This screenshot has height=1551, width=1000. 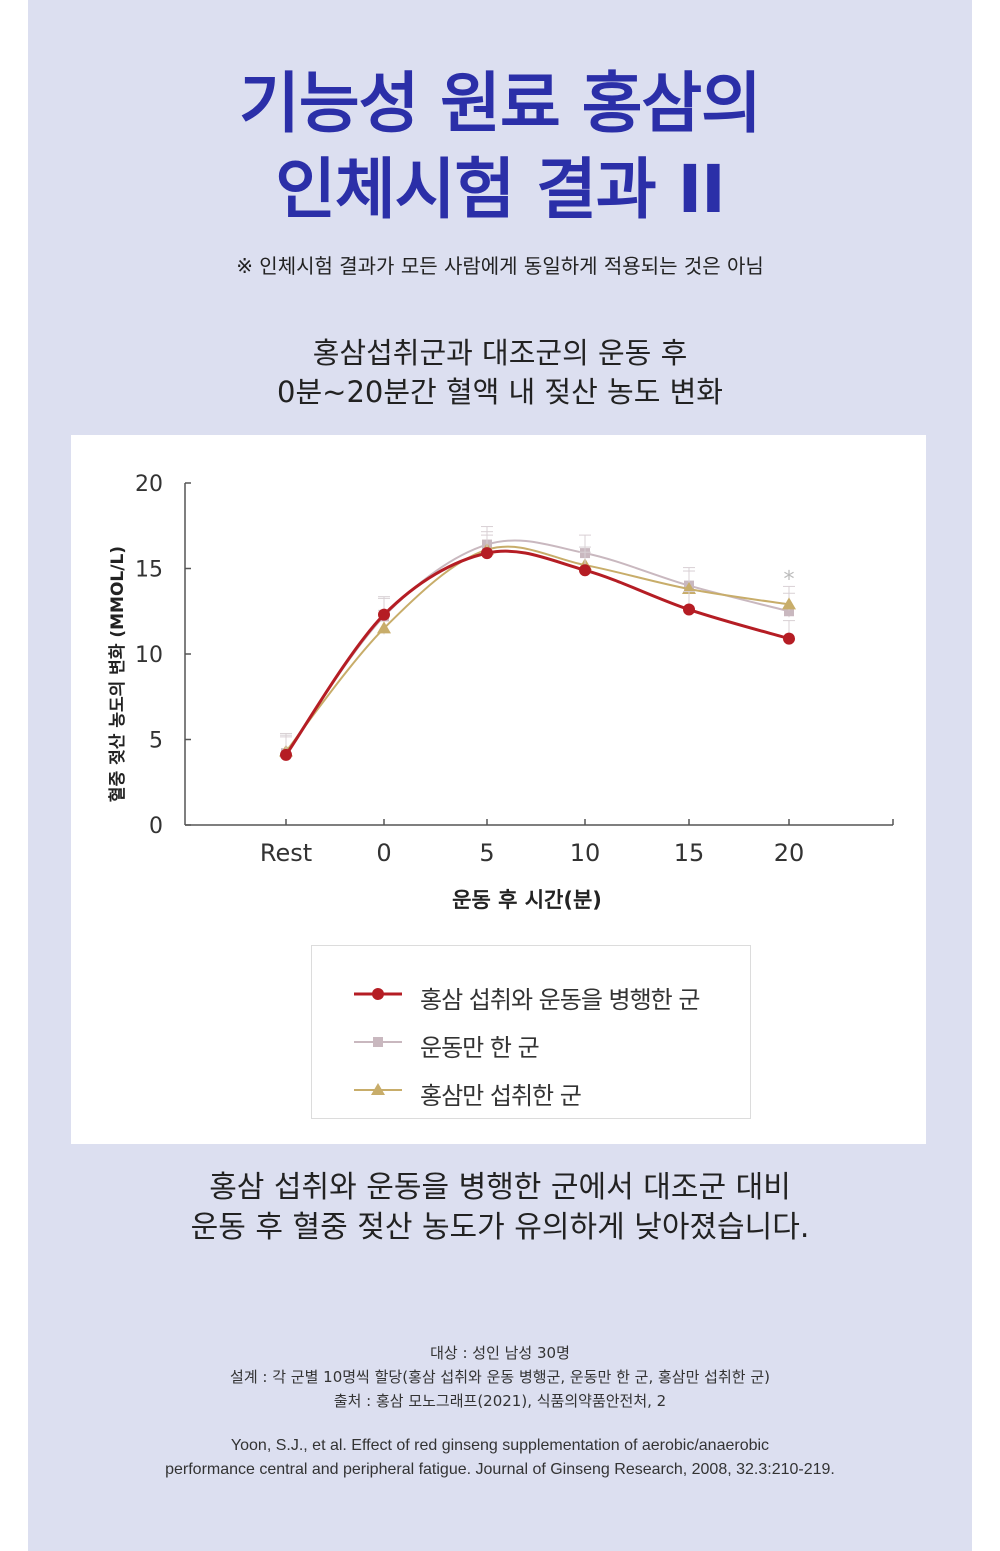 What do you see at coordinates (286, 853) in the screenshot?
I see `x-tick-label: Rest` at bounding box center [286, 853].